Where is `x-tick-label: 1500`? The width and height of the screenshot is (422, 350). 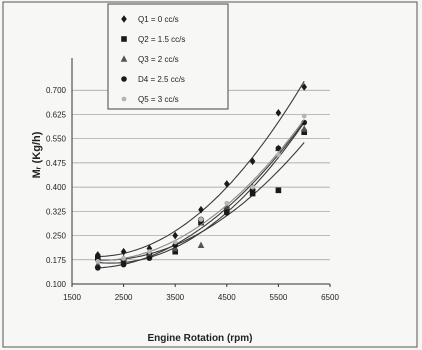 x-tick-label: 1500 is located at coordinates (72, 297).